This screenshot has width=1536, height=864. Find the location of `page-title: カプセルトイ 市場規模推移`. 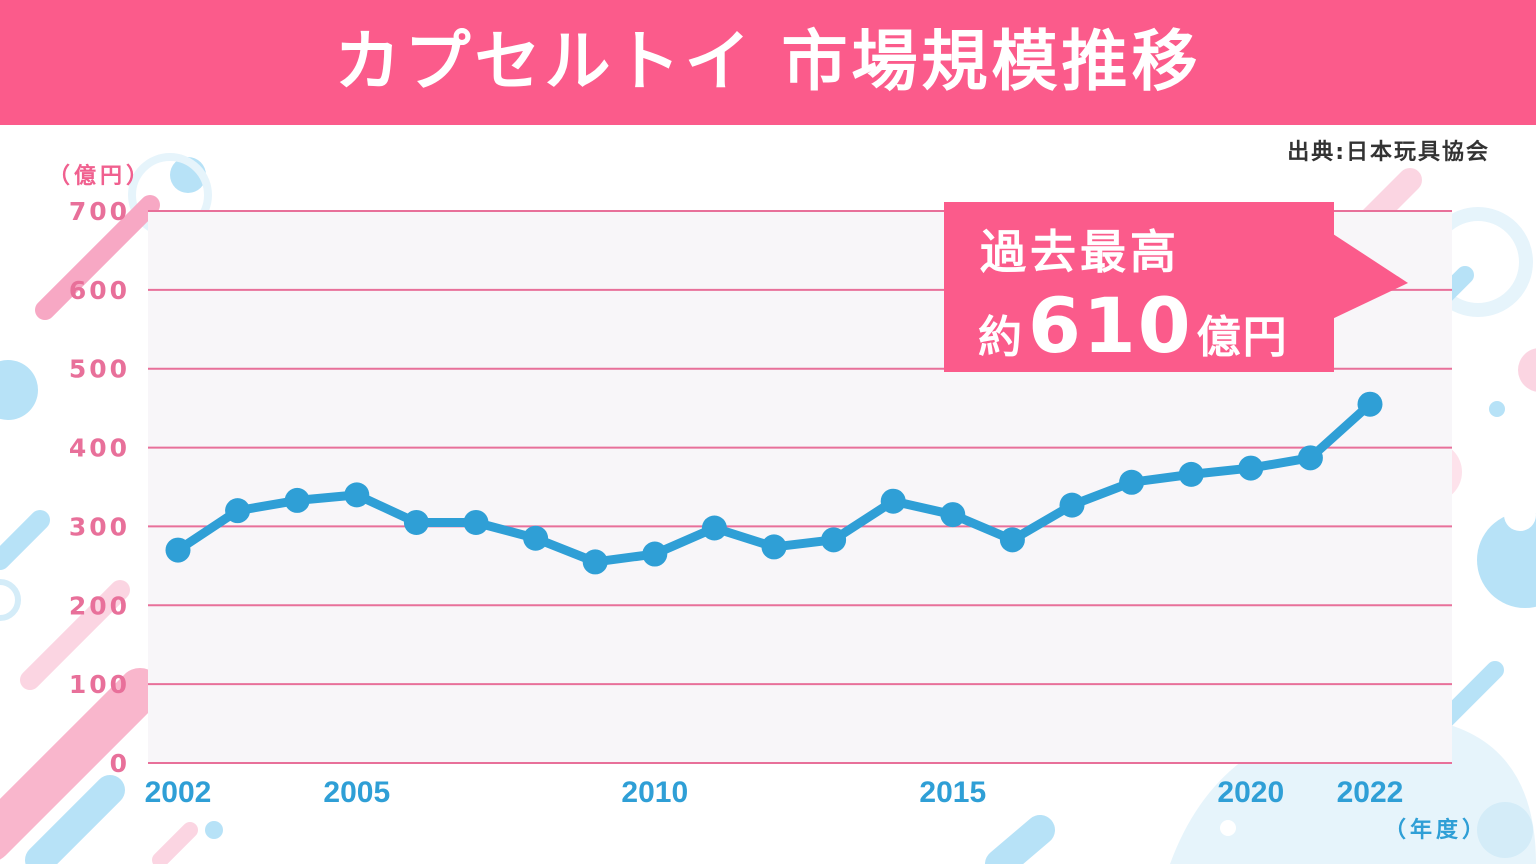

page-title: カプセルトイ 市場規模推移 is located at coordinates (768, 61).